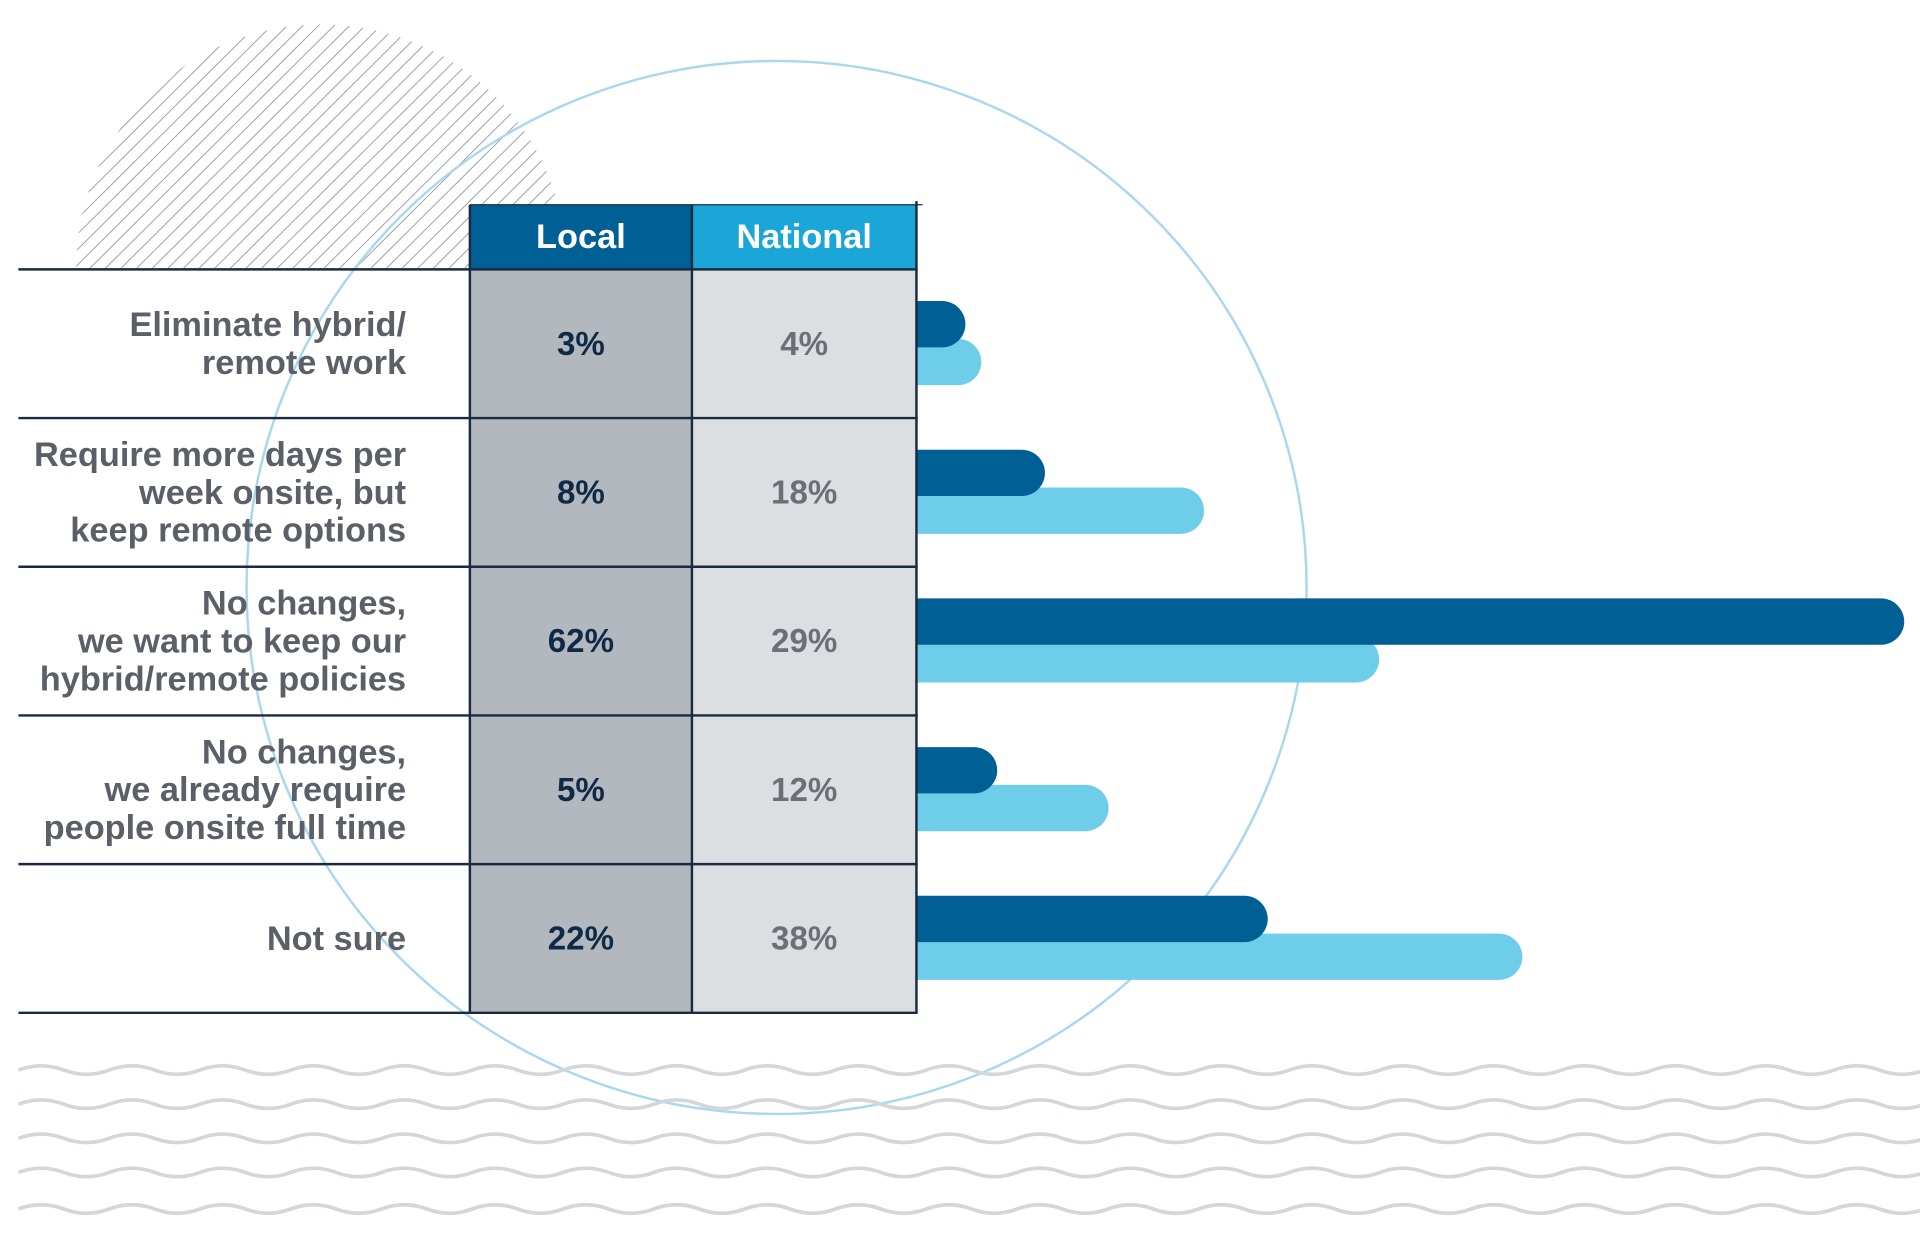 The height and width of the screenshot is (1248, 1920). Describe the element at coordinates (304, 363) in the screenshot. I see `category-label: remote work` at that location.